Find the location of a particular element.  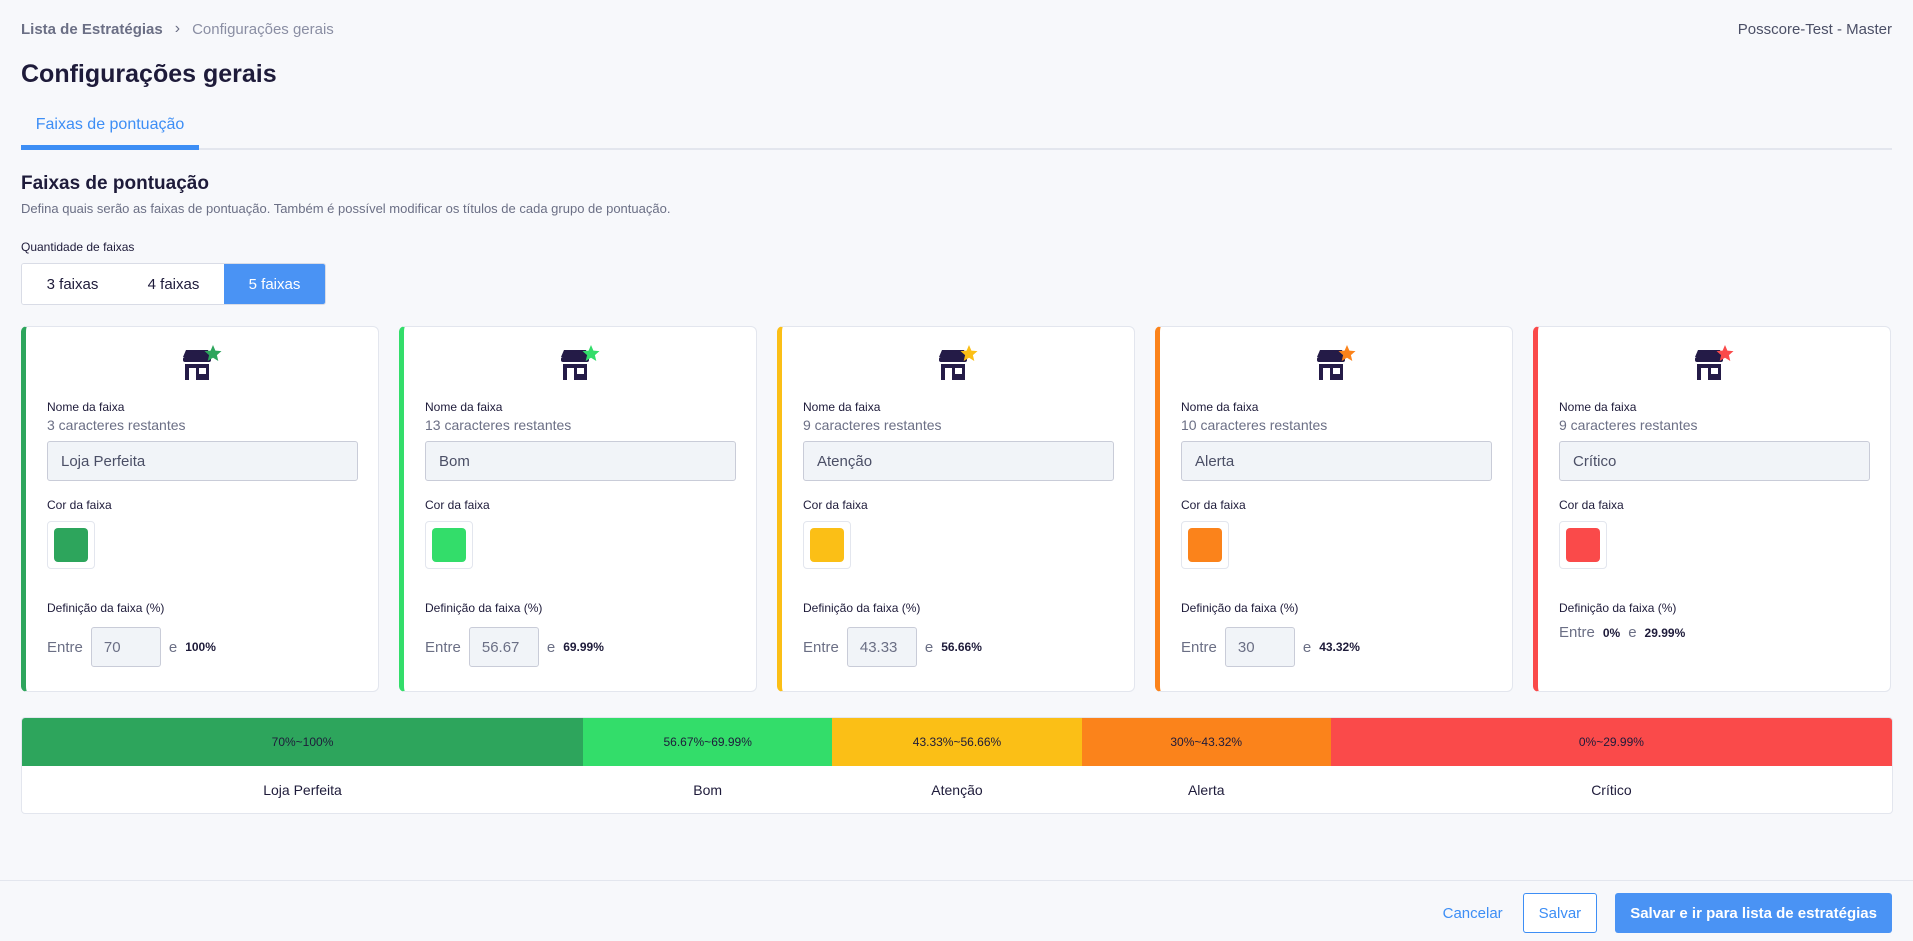

summary-name: Alerta is located at coordinates (1206, 790).